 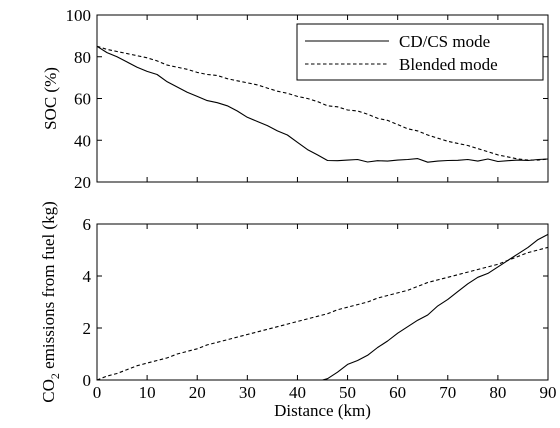 I want to click on co2-ytick-label: 2, so click(x=87, y=328).